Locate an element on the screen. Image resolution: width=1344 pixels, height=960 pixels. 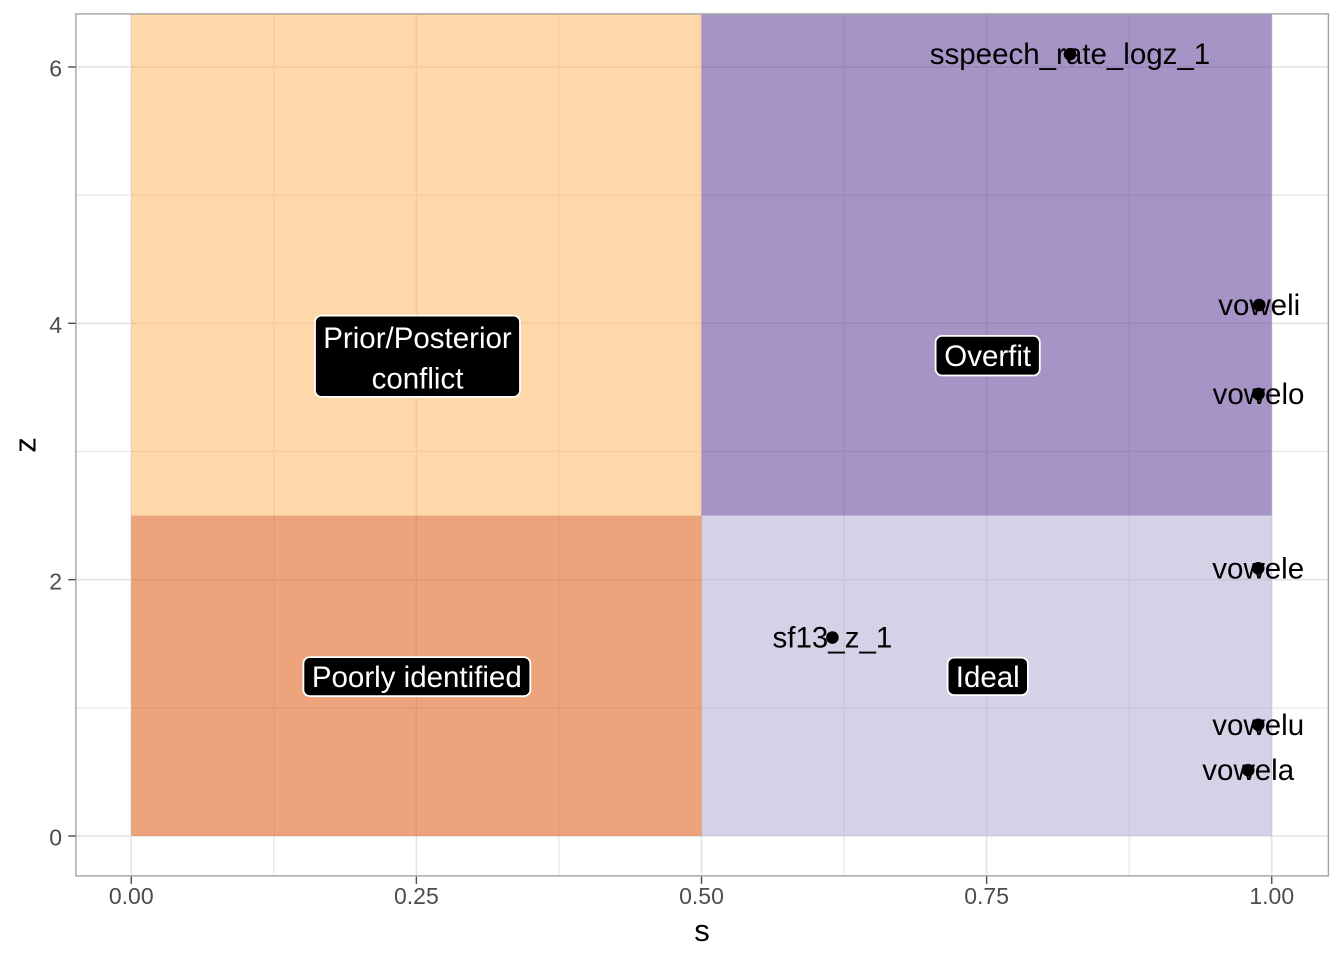
svg-text: 0.00 is located at coordinates (131, 896).